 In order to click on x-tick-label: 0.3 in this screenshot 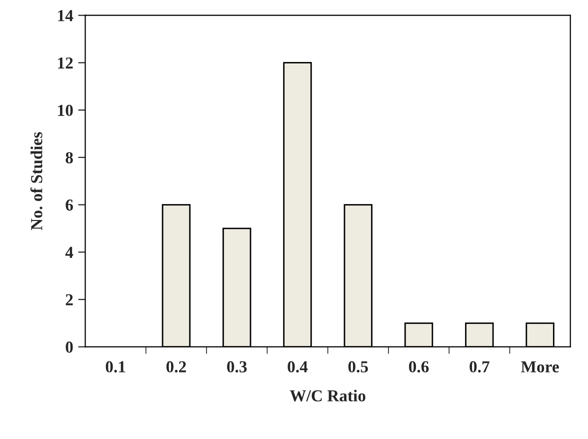, I will do `click(237, 366)`.